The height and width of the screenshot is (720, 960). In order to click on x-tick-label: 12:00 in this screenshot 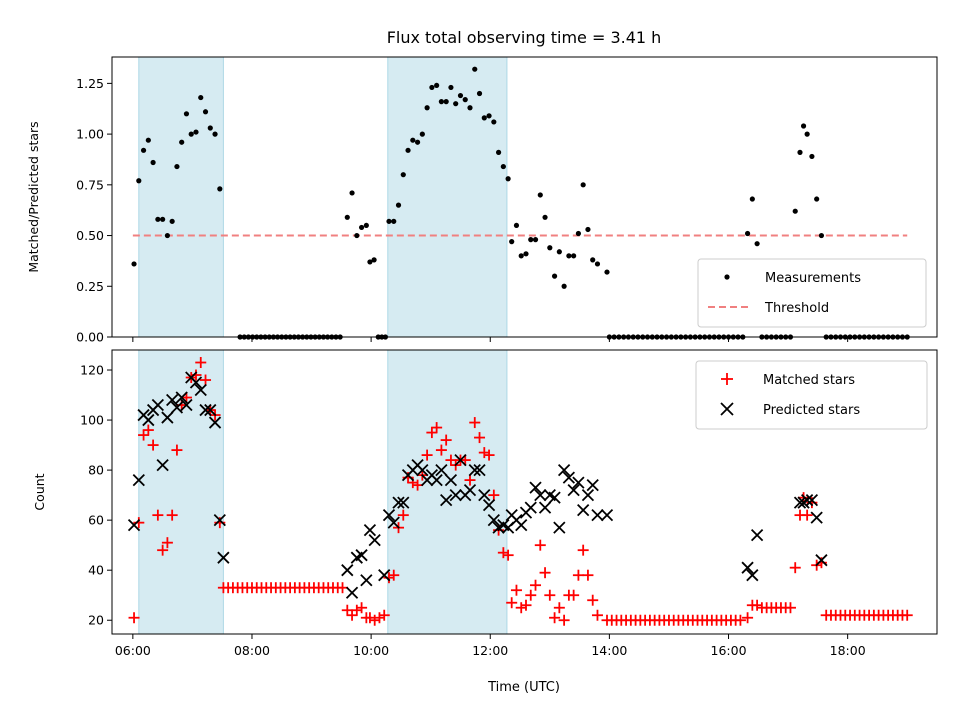, I will do `click(490, 650)`.